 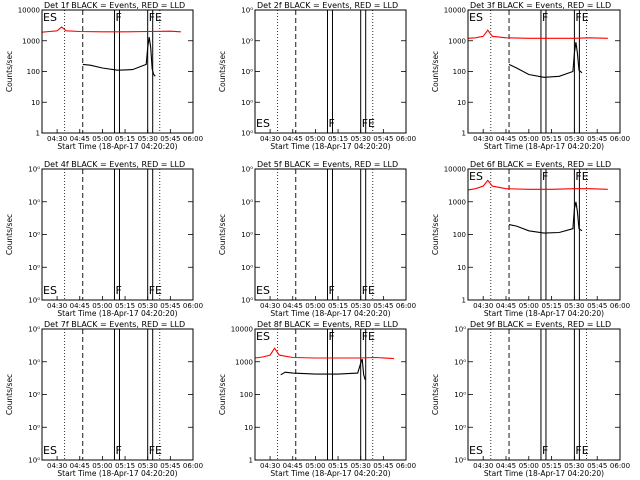 I want to click on panel-title: Det 3f BLACK = Events, RED = LLD, so click(x=540, y=5).